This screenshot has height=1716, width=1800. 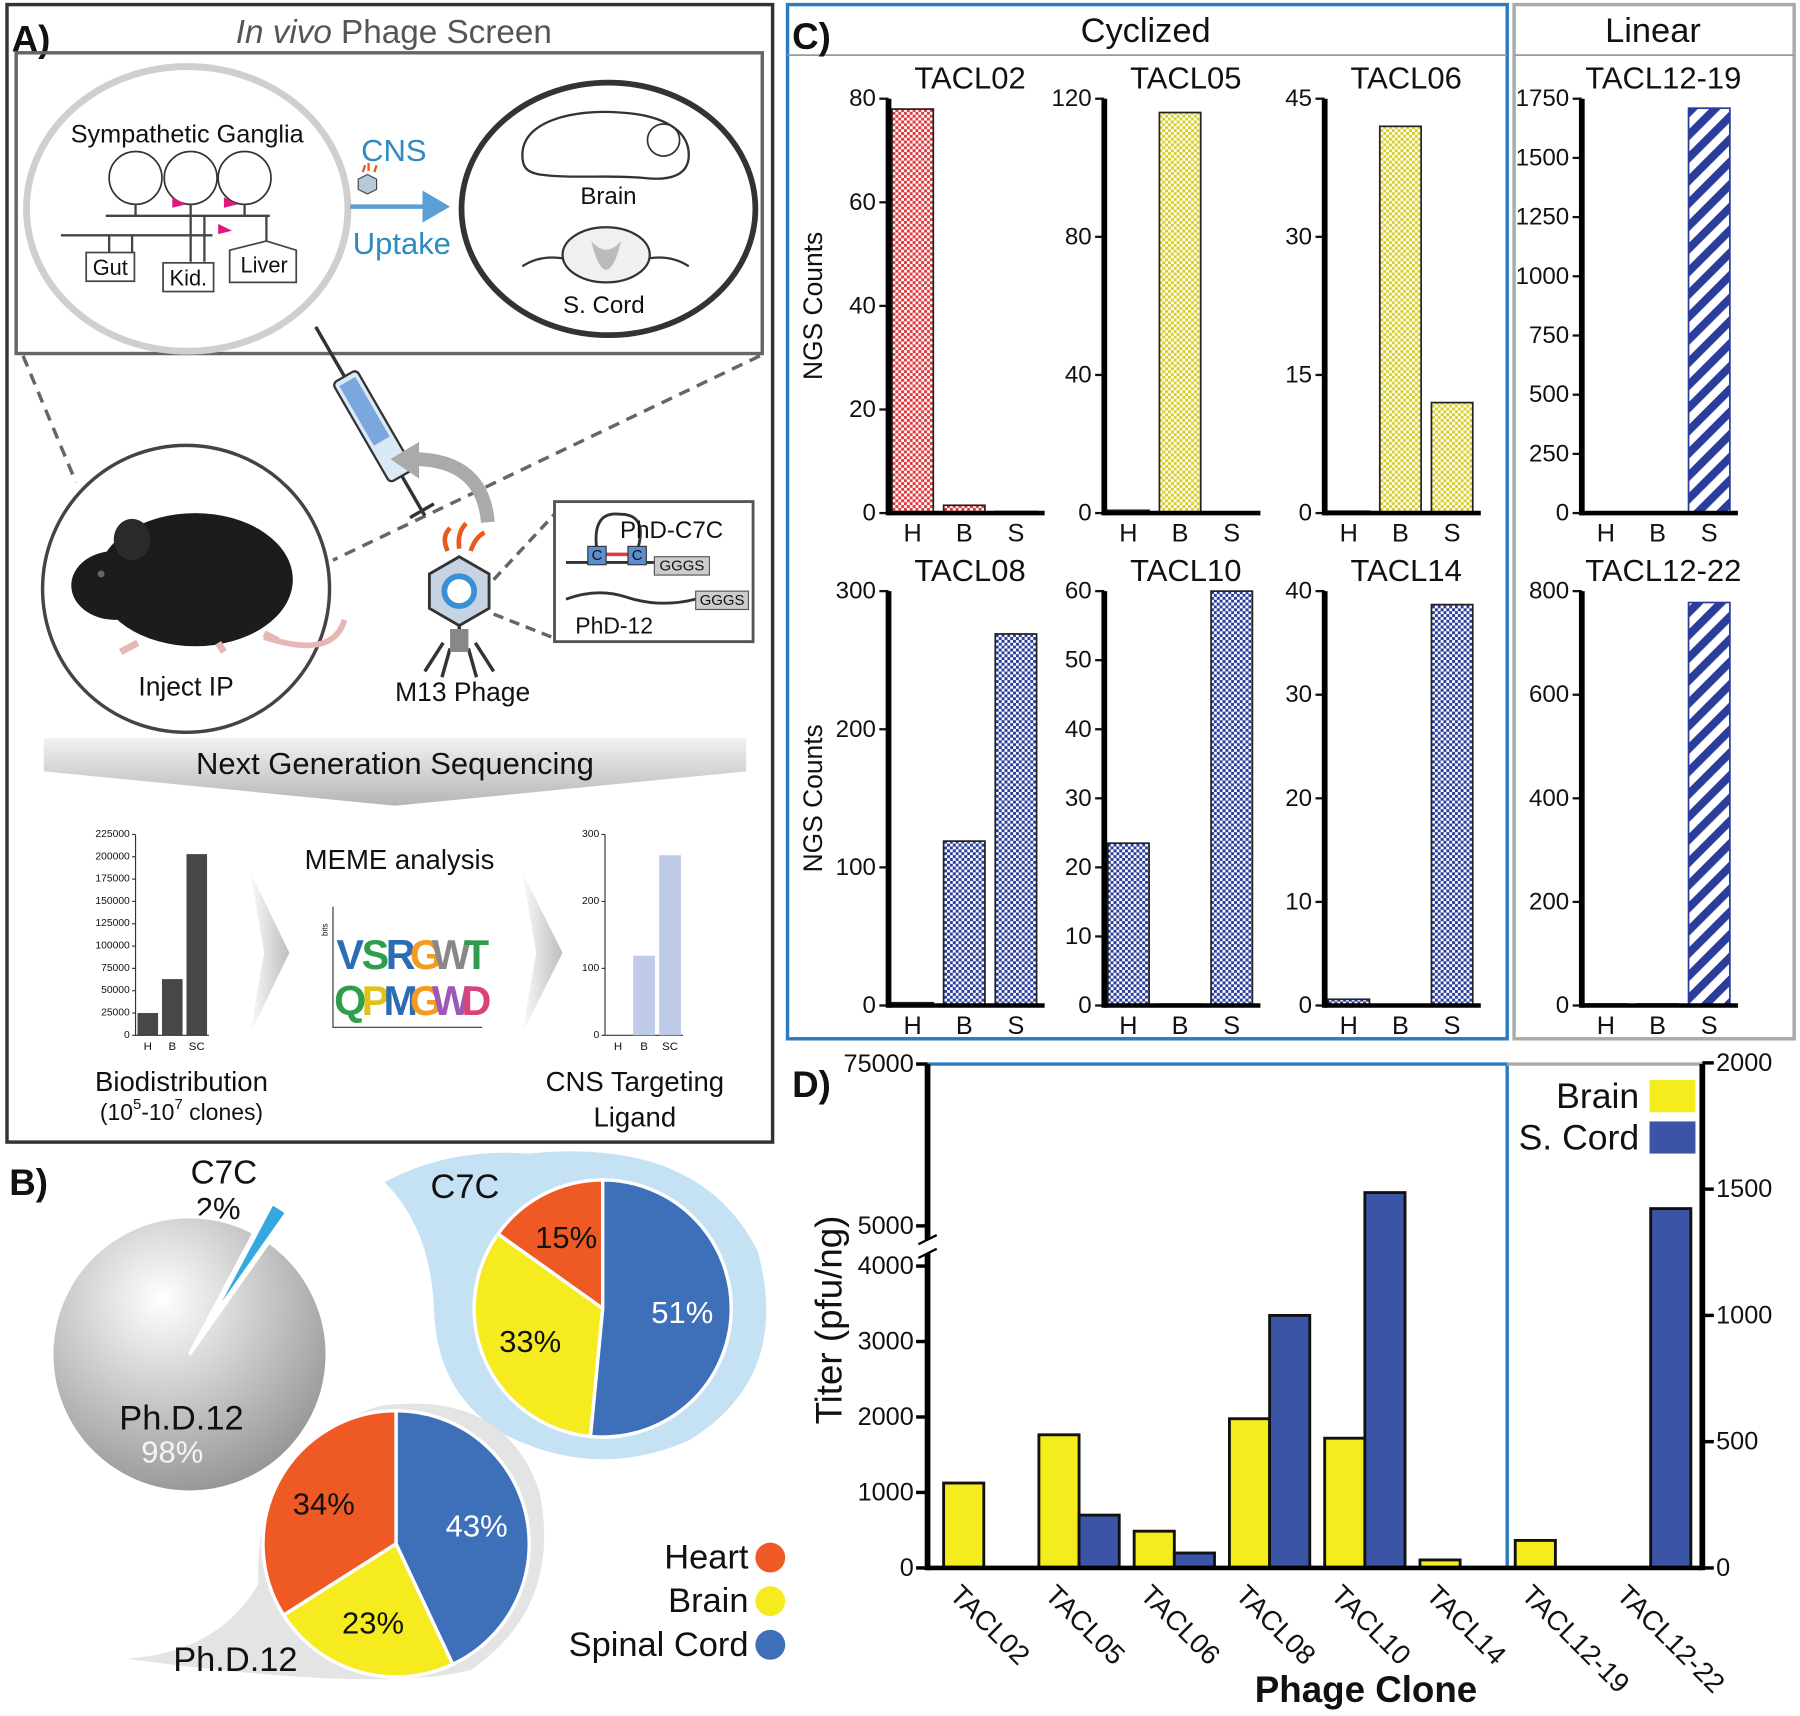 I want to click on logo-letter: G, so click(x=426, y=1001).